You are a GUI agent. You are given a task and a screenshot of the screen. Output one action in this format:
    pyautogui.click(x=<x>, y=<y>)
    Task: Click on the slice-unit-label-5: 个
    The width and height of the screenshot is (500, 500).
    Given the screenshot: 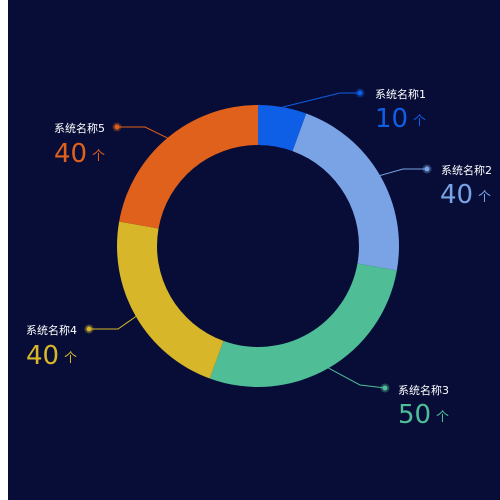 What is the action you would take?
    pyautogui.click(x=98, y=156)
    